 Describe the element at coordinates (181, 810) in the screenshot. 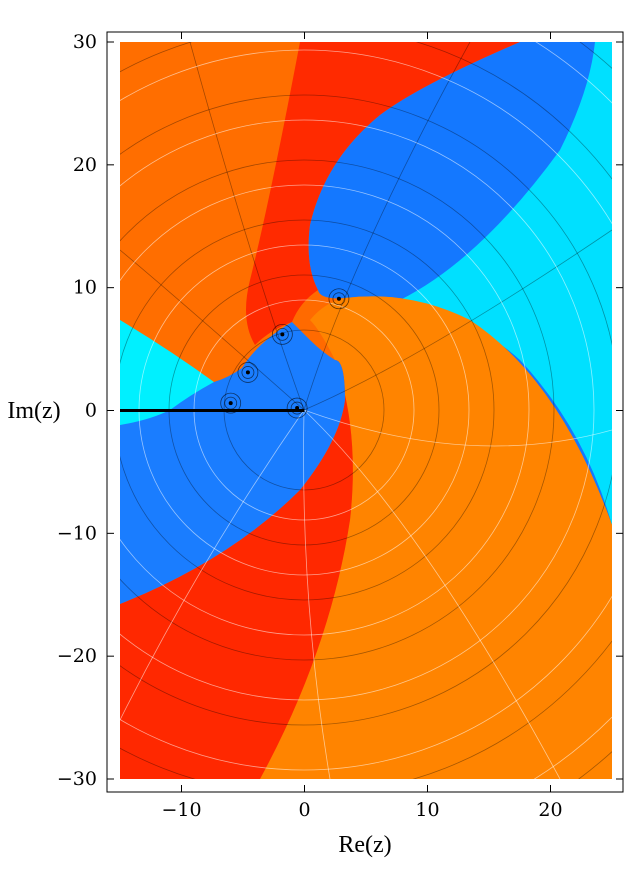

I see `x-tick-label: −10` at that location.